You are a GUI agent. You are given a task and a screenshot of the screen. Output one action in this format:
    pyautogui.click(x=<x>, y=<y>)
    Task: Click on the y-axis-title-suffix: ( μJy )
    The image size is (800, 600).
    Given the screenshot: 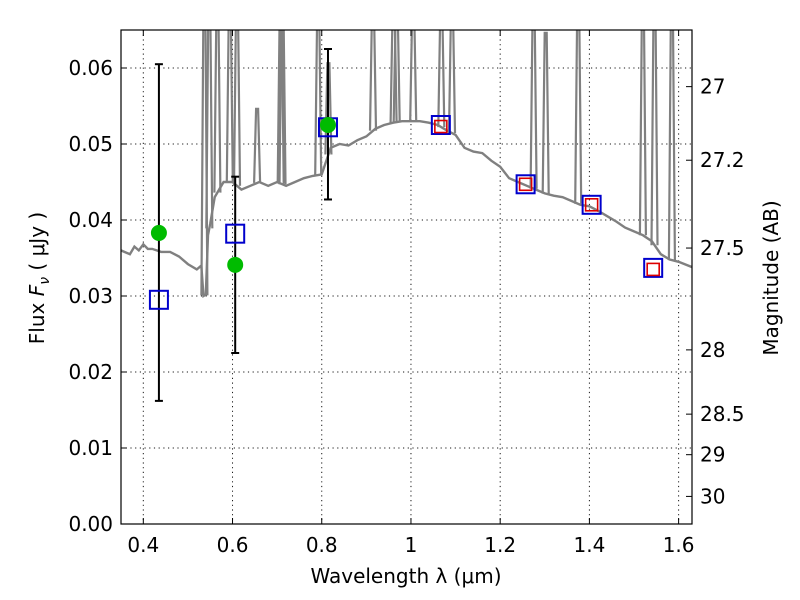 What is the action you would take?
    pyautogui.click(x=37, y=244)
    